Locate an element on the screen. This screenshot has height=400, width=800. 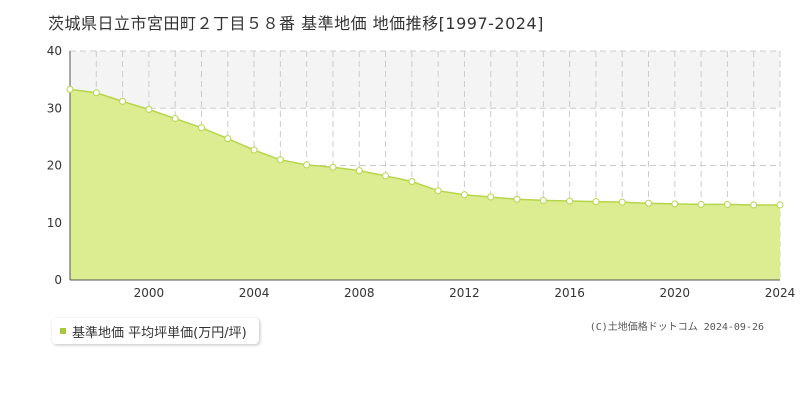
x-tick-label: 2004 is located at coordinates (254, 293).